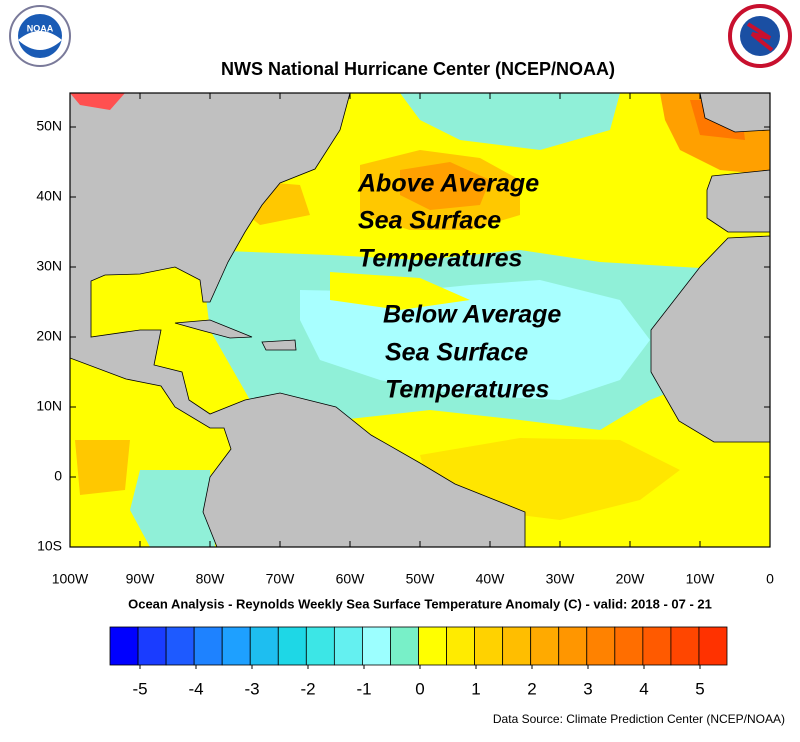 The image size is (800, 742). Describe the element at coordinates (531, 688) in the screenshot. I see `colorbar-tick-label: 2` at that location.